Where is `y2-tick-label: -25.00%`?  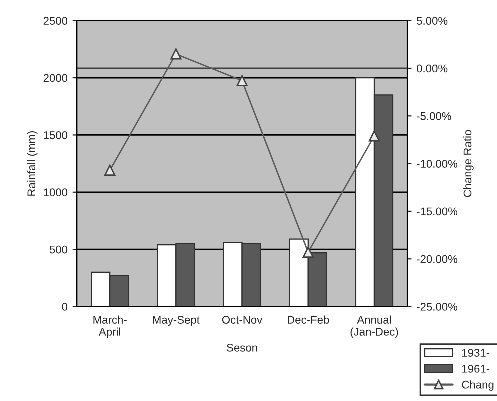
y2-tick-label: -25.00% is located at coordinates (437, 307).